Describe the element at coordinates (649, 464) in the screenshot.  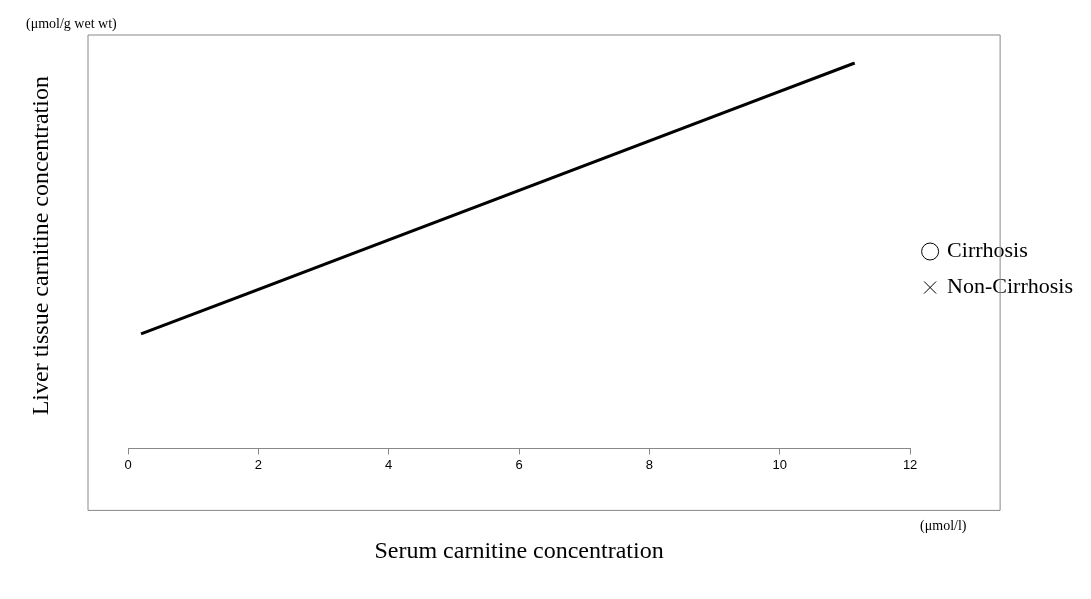
I see `x-tick-label: 8` at that location.